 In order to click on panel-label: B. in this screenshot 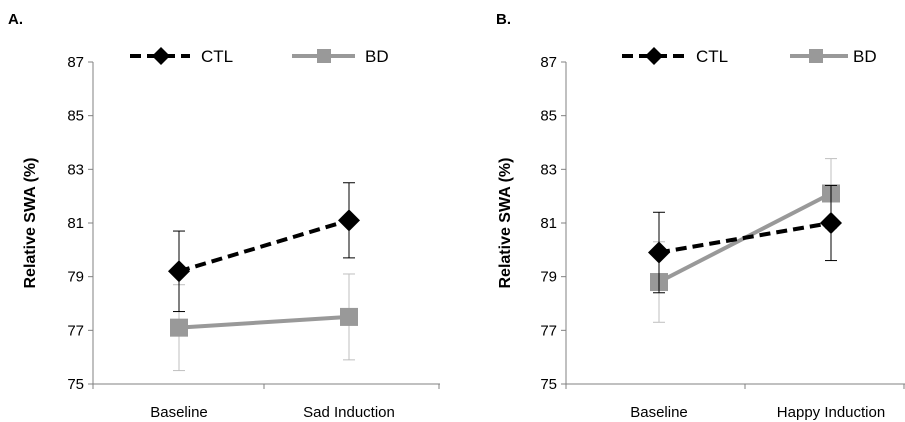, I will do `click(503, 19)`.